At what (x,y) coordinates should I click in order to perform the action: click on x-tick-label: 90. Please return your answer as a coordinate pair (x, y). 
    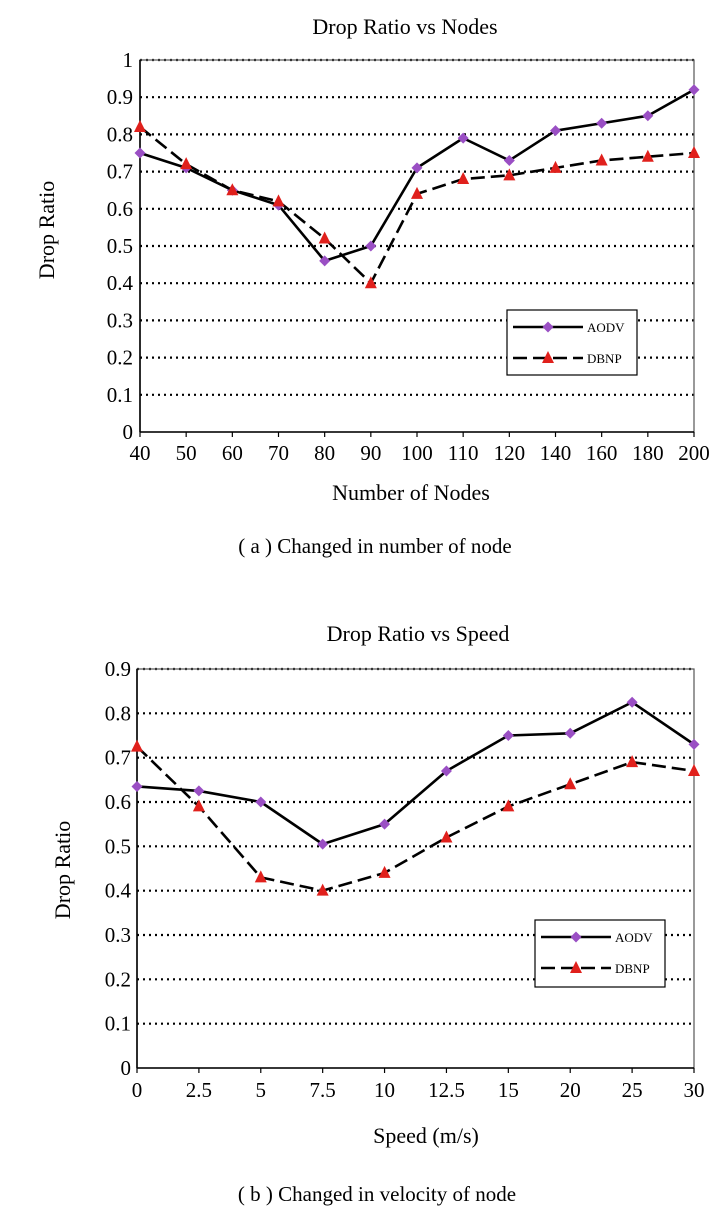
    Looking at the image, I should click on (370, 453).